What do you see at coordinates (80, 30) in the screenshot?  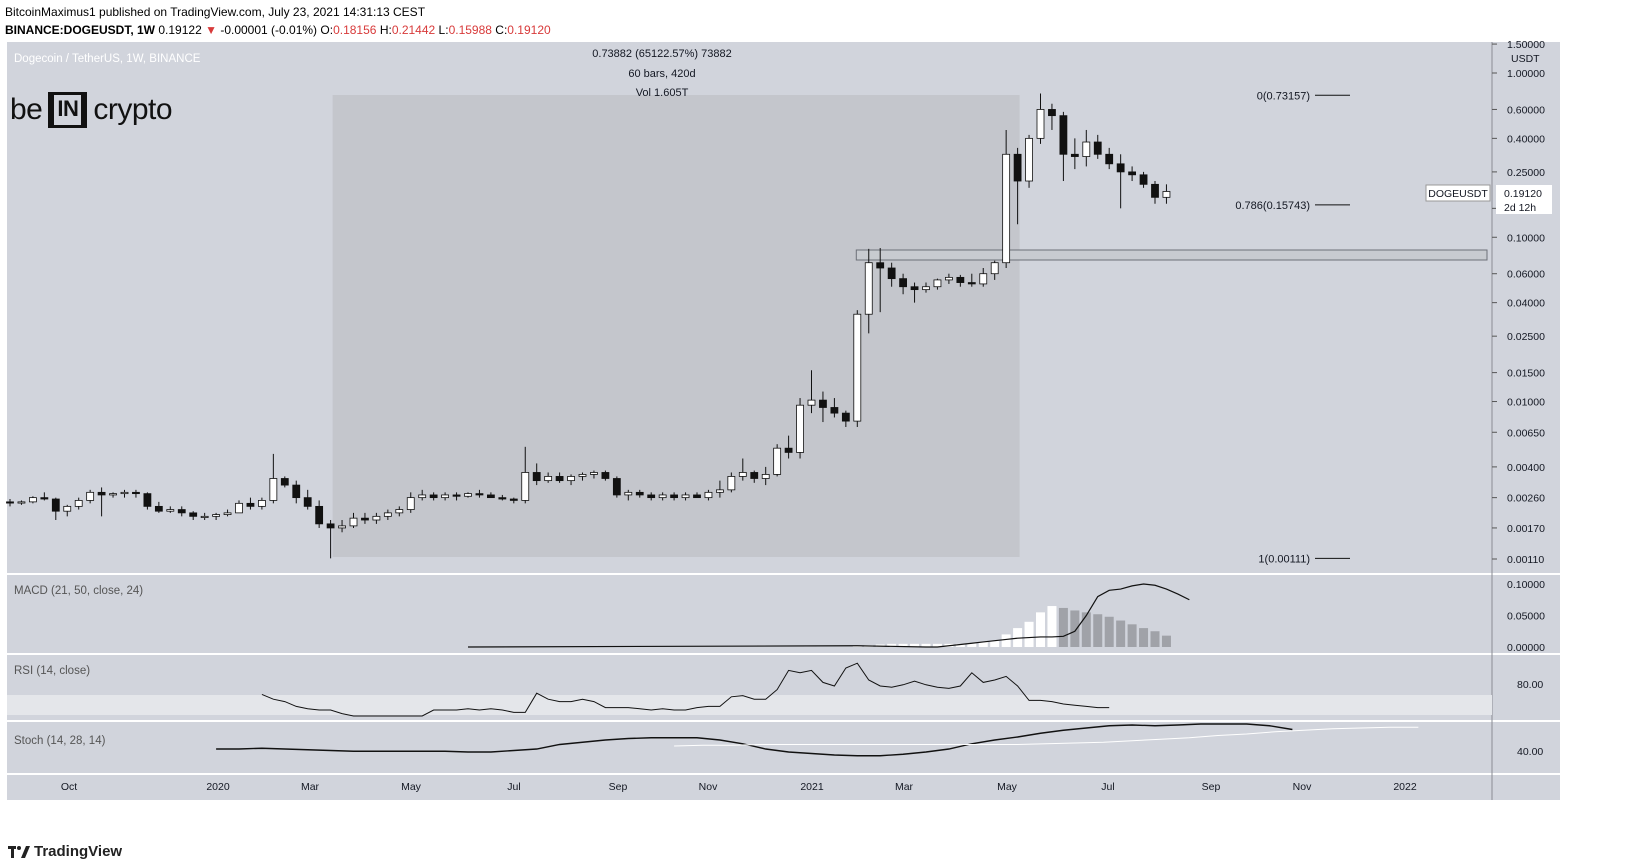 I see `symbol-label: BINANCE:DOGEUSDT, 1W` at bounding box center [80, 30].